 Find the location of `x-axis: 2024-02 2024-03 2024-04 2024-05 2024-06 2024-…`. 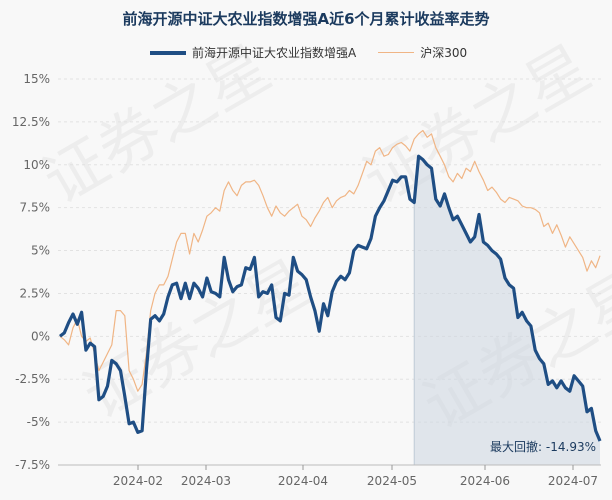

x-axis: 2024-02 2024-03 2024-04 2024-05 2024-06 2024-… is located at coordinates (329, 476).